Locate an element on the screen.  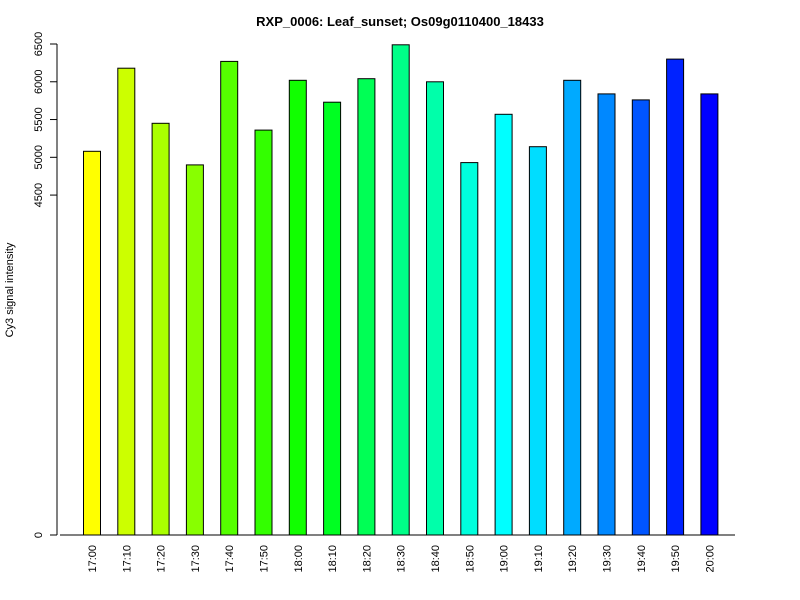
y-tick-label: 5500 is located at coordinates (39, 119).